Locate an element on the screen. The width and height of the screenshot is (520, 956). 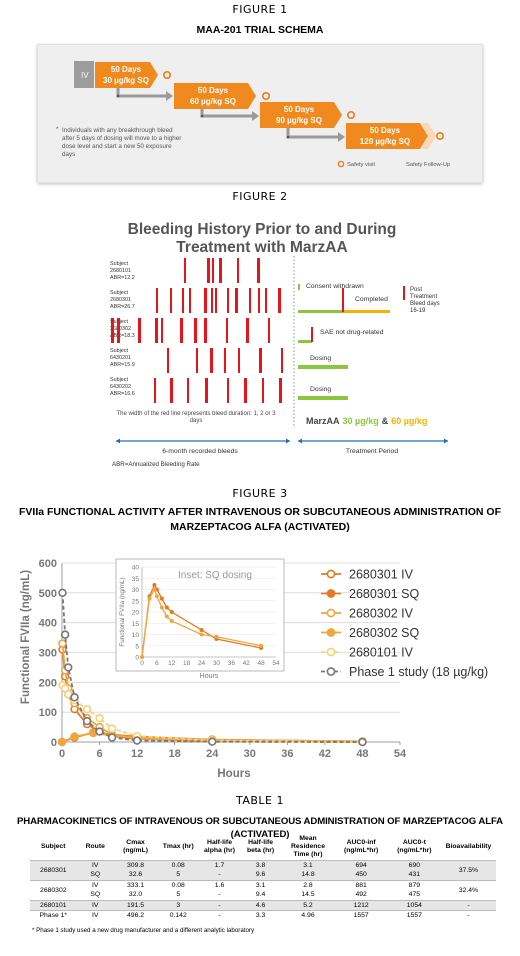
subject-abr: ABR=16.6 is located at coordinates (122, 394).